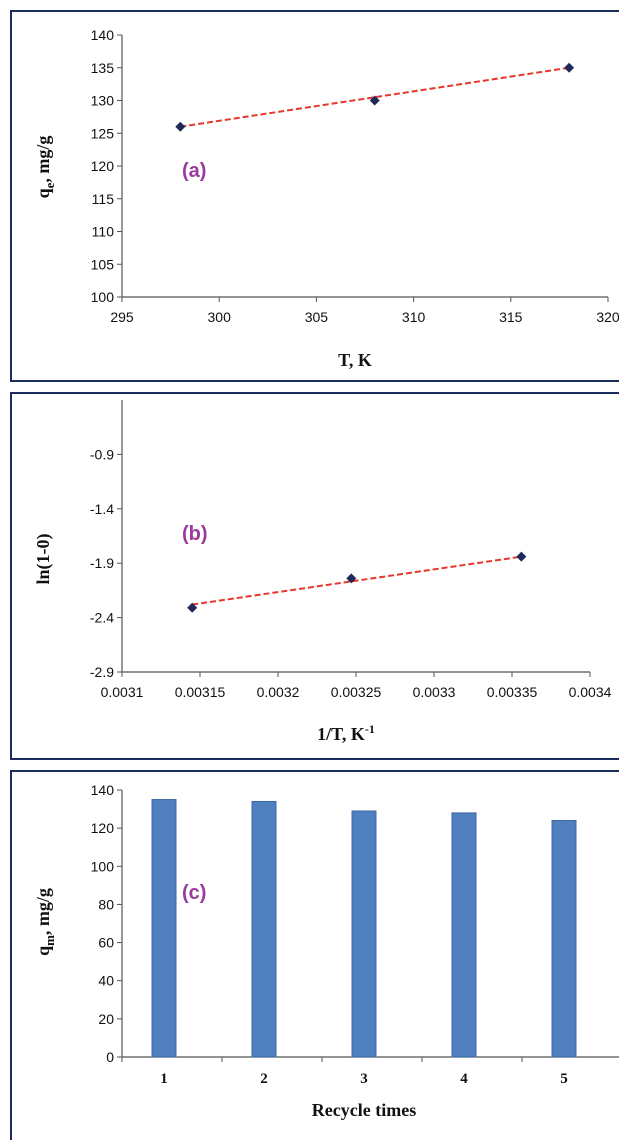  Describe the element at coordinates (45, 922) in the screenshot. I see `y-axis-title: qm, mg/g` at that location.